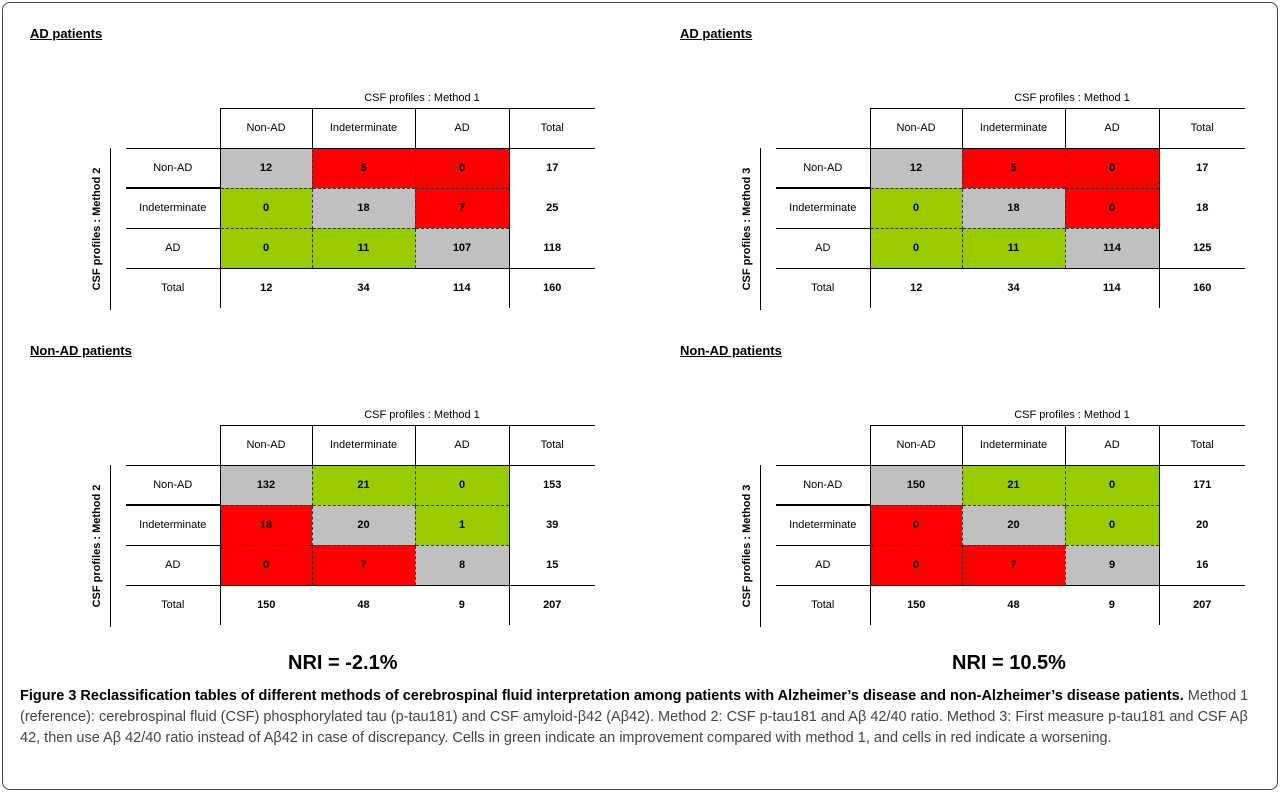  What do you see at coordinates (461, 207) in the screenshot?
I see `value-cell: 7` at bounding box center [461, 207].